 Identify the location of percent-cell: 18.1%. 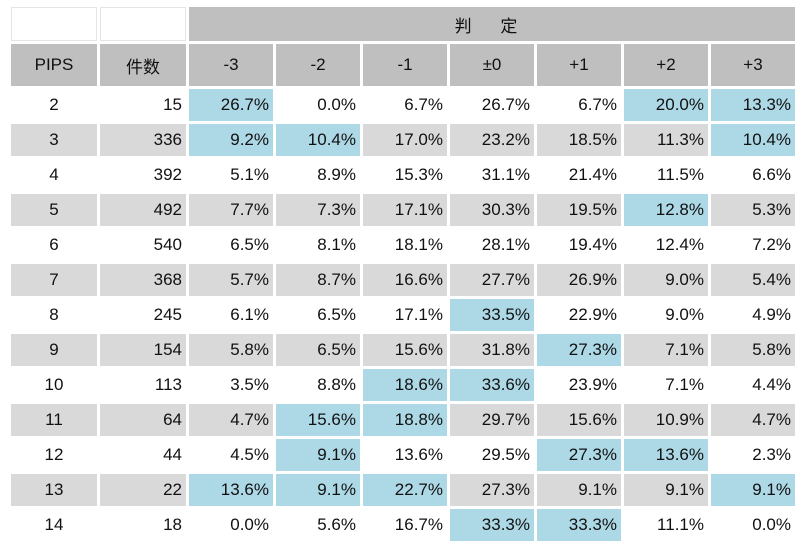
(418, 244).